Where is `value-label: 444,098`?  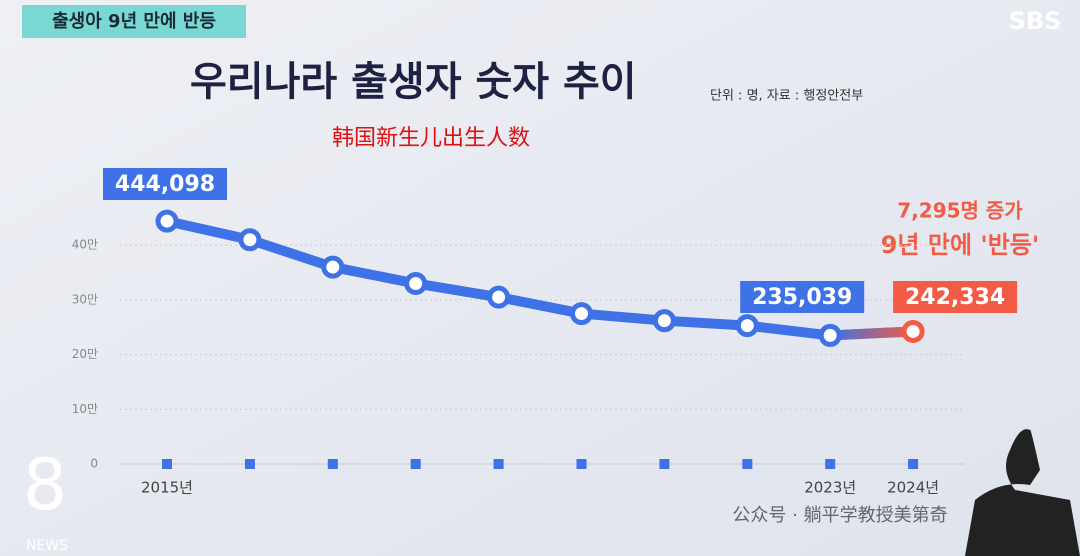
value-label: 444,098 is located at coordinates (165, 184).